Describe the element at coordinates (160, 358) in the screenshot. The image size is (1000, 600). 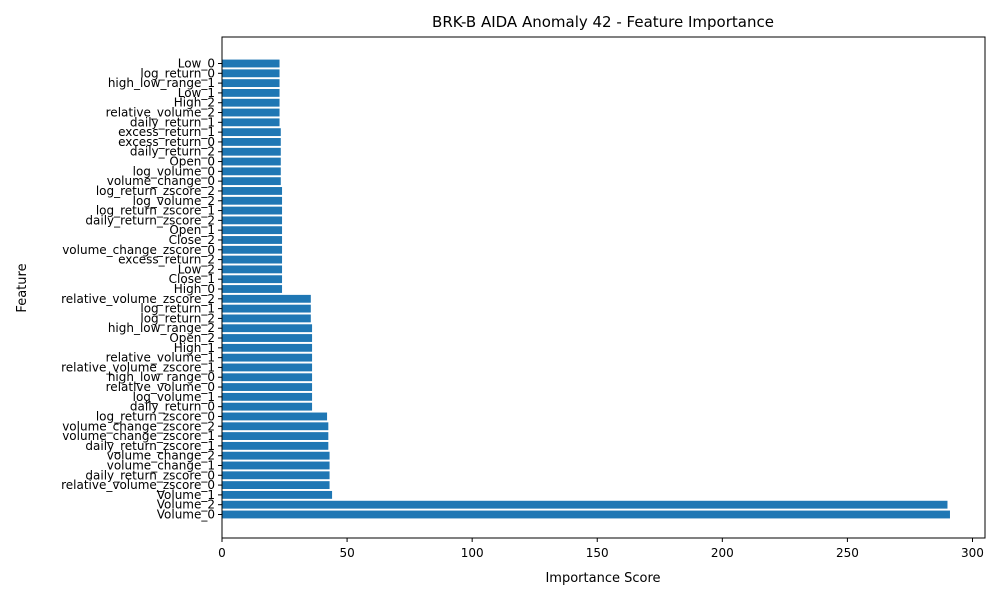
I see `y-tick-label: relative_volume_1` at that location.